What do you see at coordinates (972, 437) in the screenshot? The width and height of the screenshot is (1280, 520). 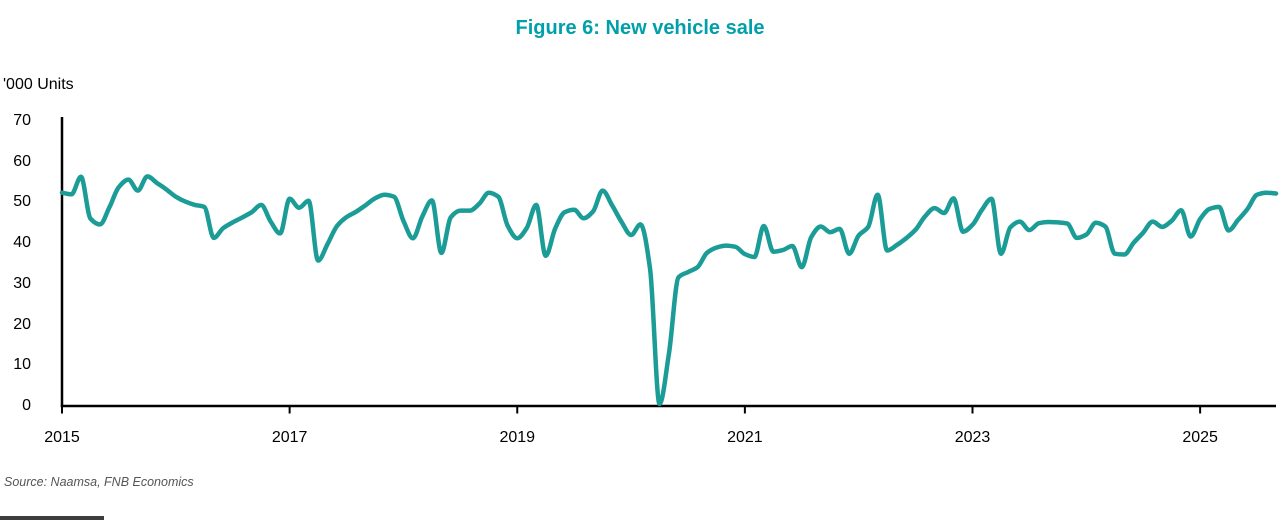 I see `x-axis-label-2023: 2023` at bounding box center [972, 437].